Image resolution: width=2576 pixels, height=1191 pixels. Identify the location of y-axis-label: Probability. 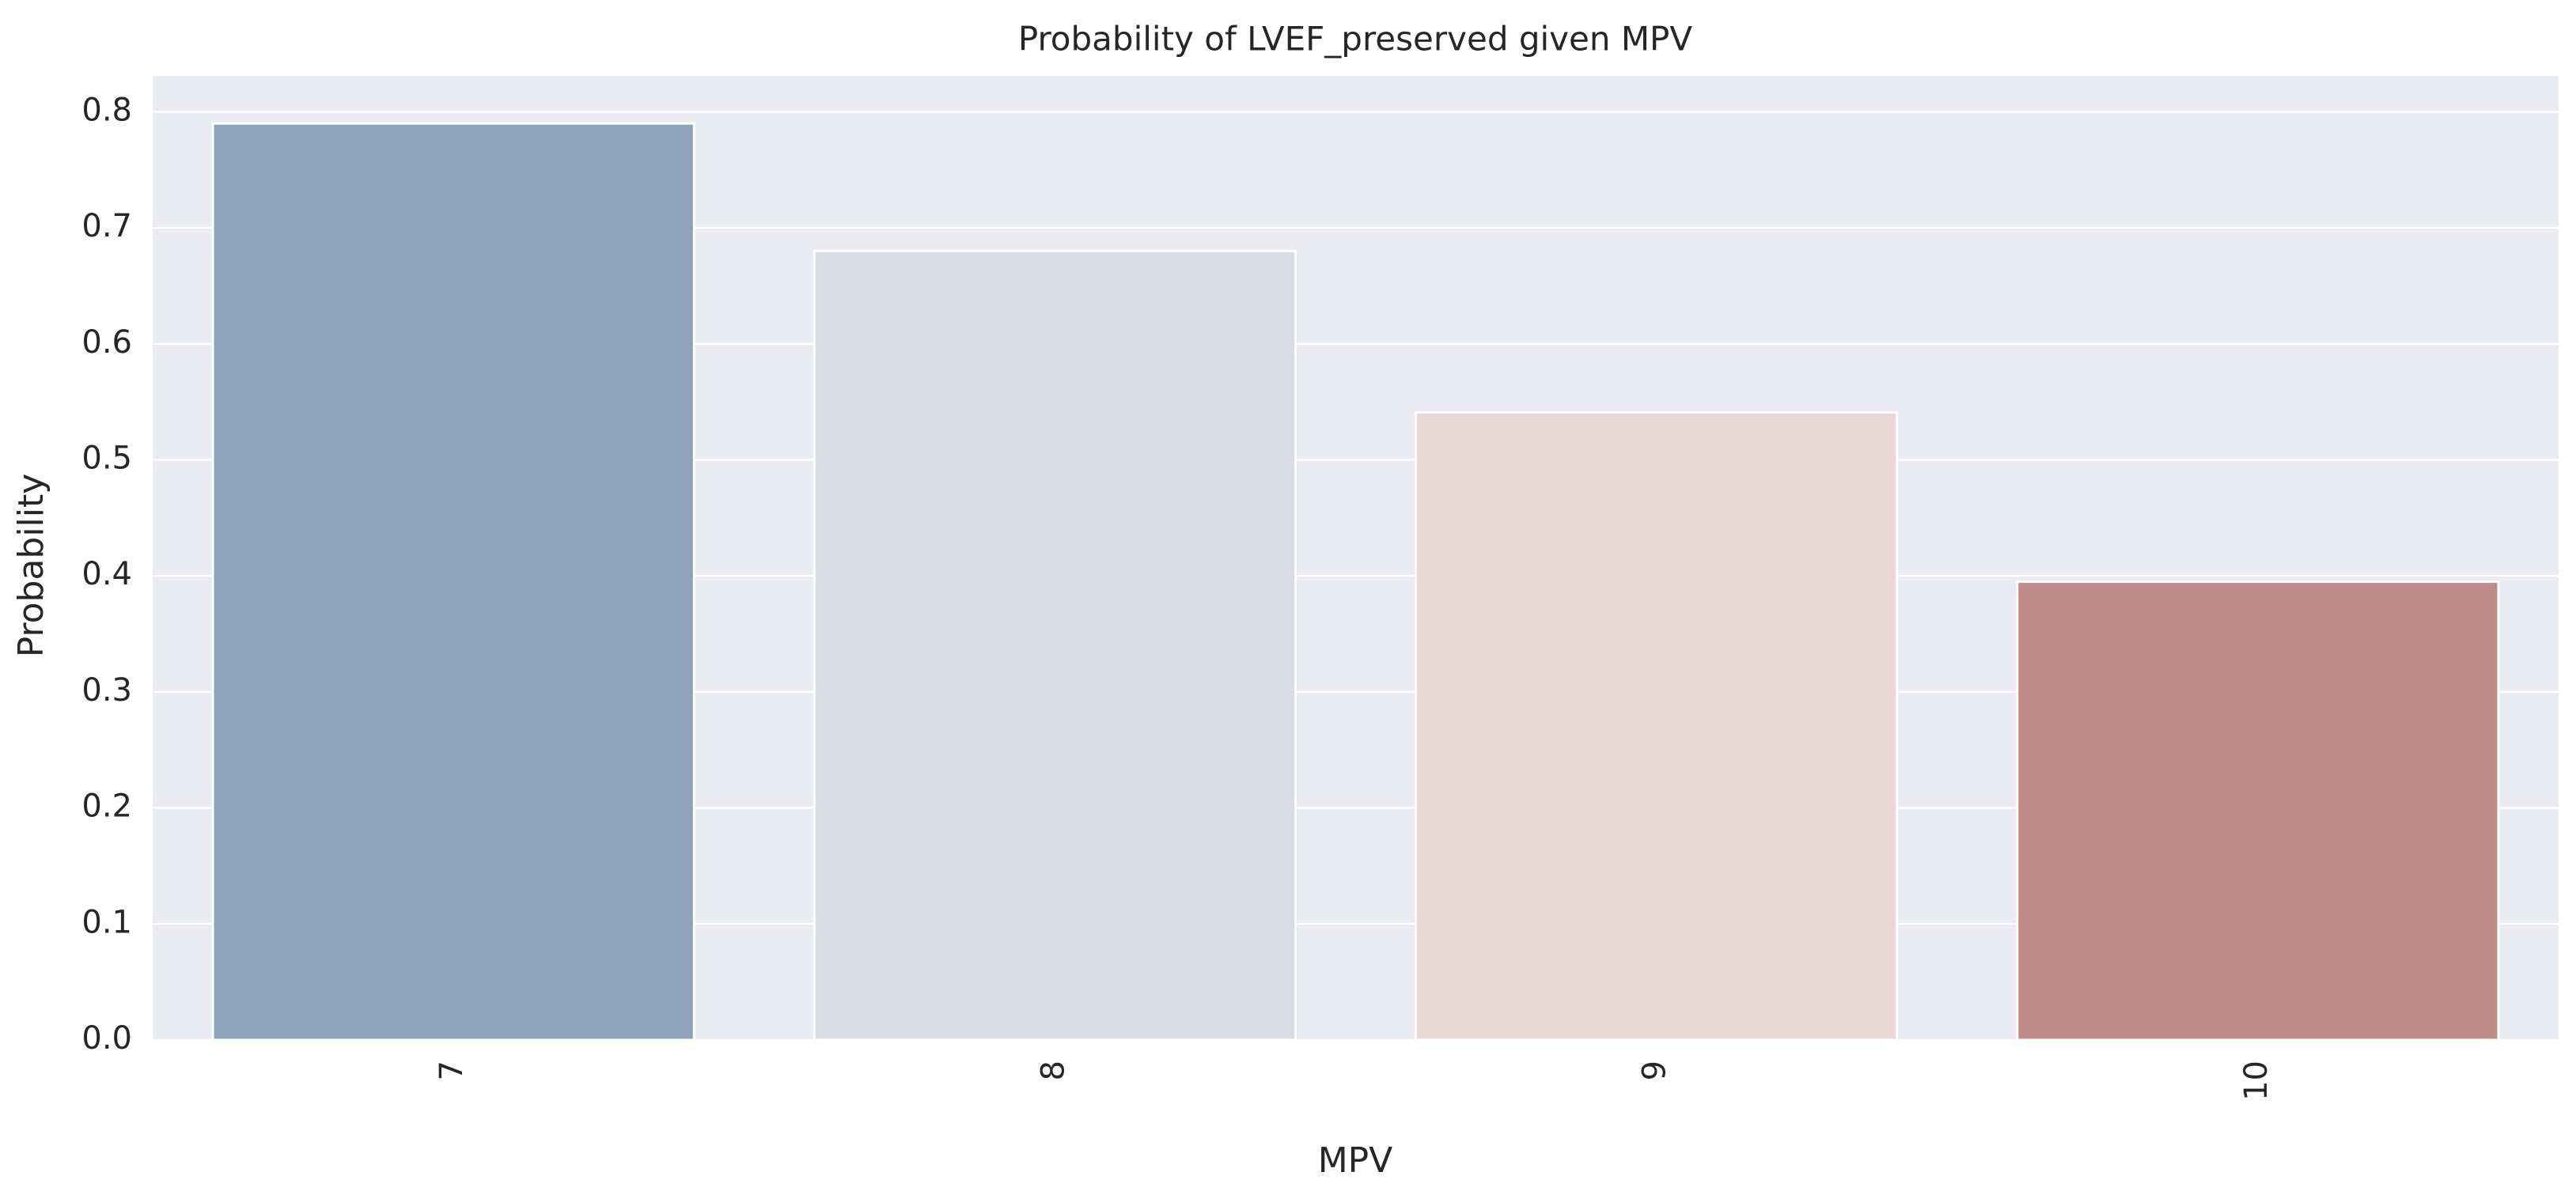
(31, 566).